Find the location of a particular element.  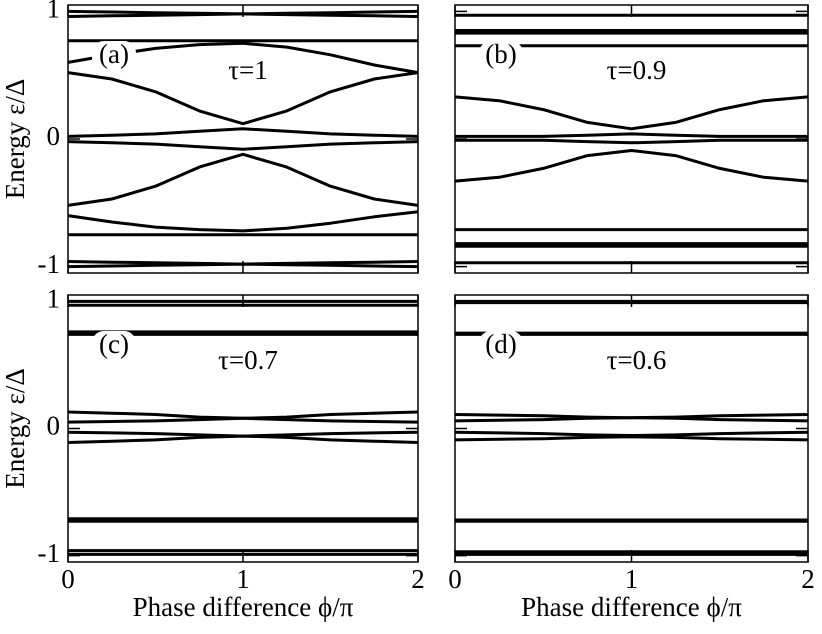

panel-label: (d) is located at coordinates (500, 344).